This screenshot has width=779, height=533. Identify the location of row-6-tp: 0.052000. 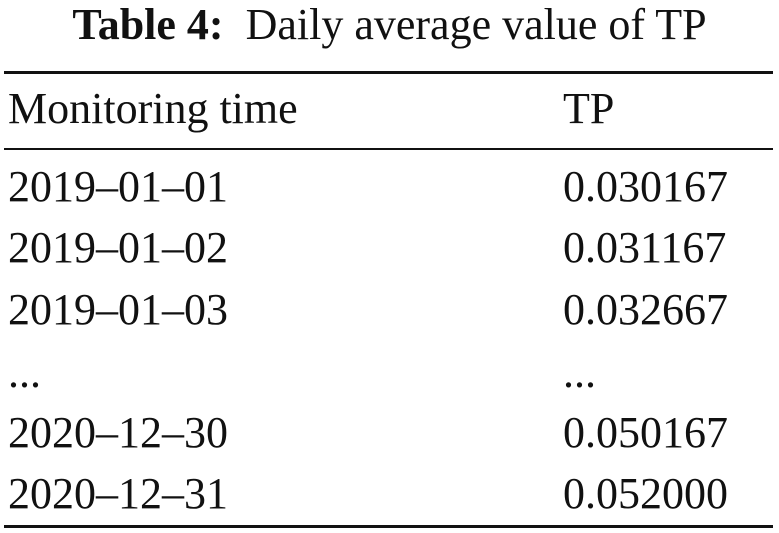
(645, 493).